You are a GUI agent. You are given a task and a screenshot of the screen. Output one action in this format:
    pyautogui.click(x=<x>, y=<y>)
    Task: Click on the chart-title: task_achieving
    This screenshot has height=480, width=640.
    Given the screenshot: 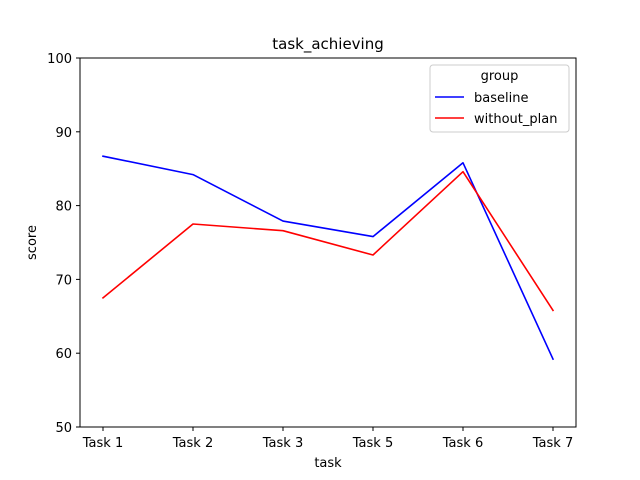 What is the action you would take?
    pyautogui.click(x=328, y=44)
    